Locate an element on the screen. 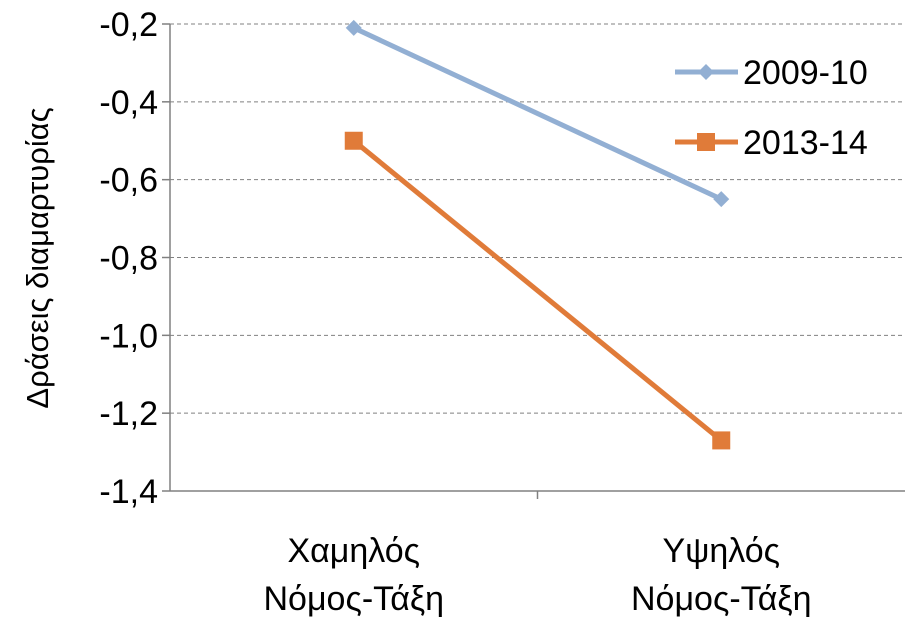 The height and width of the screenshot is (623, 908). x-tick-label-line1: Χαμηλός is located at coordinates (353, 551).